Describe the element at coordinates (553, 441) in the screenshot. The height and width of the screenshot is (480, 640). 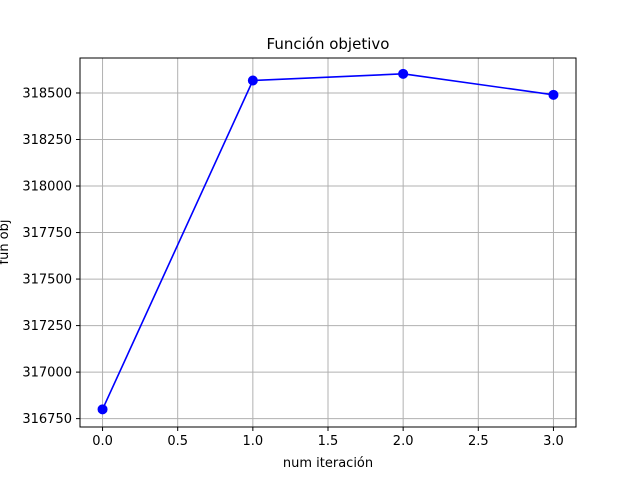
I see `x-tick-label: 3.0` at that location.